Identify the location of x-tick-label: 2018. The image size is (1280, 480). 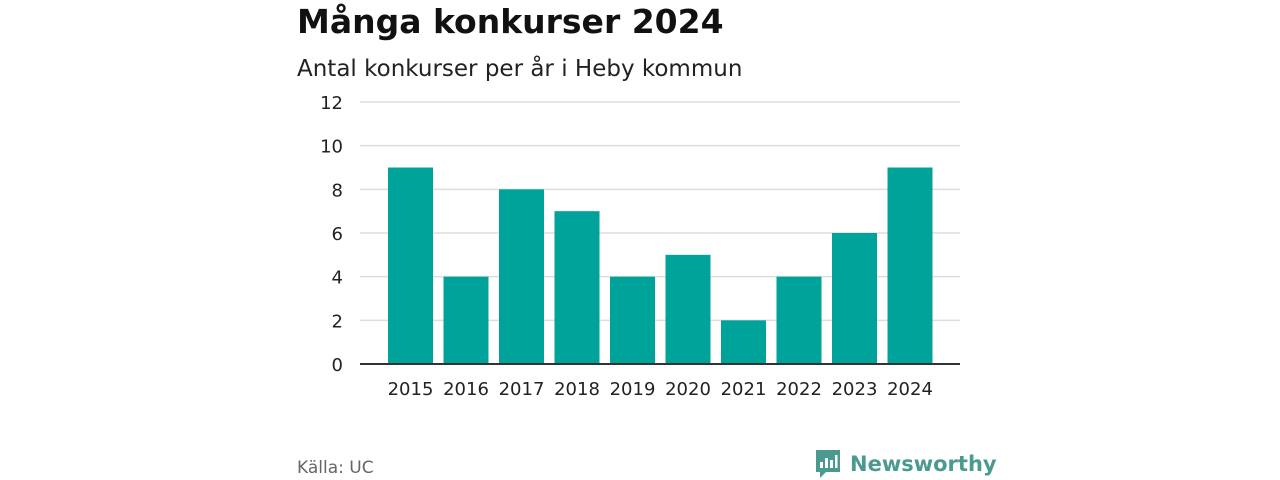
(577, 389).